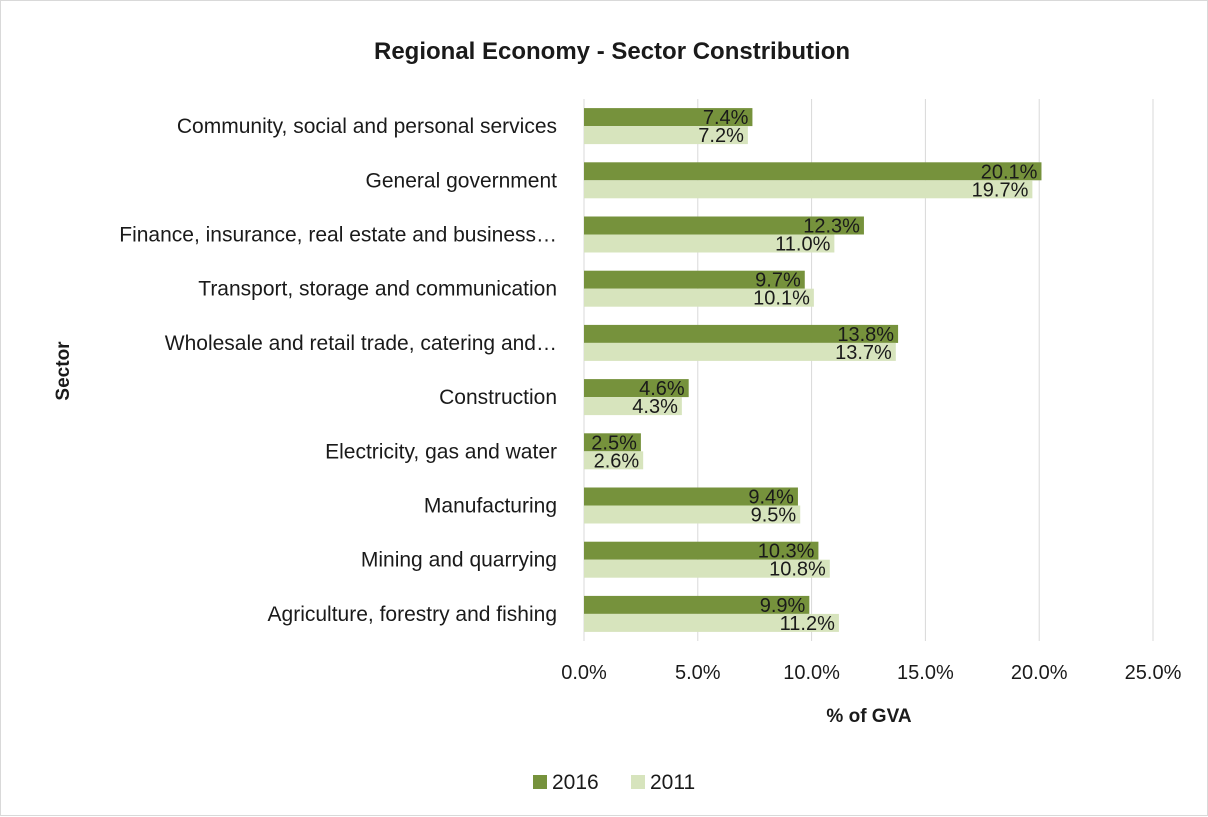  What do you see at coordinates (655, 407) in the screenshot?
I see `data-label-2011: 4.3%` at bounding box center [655, 407].